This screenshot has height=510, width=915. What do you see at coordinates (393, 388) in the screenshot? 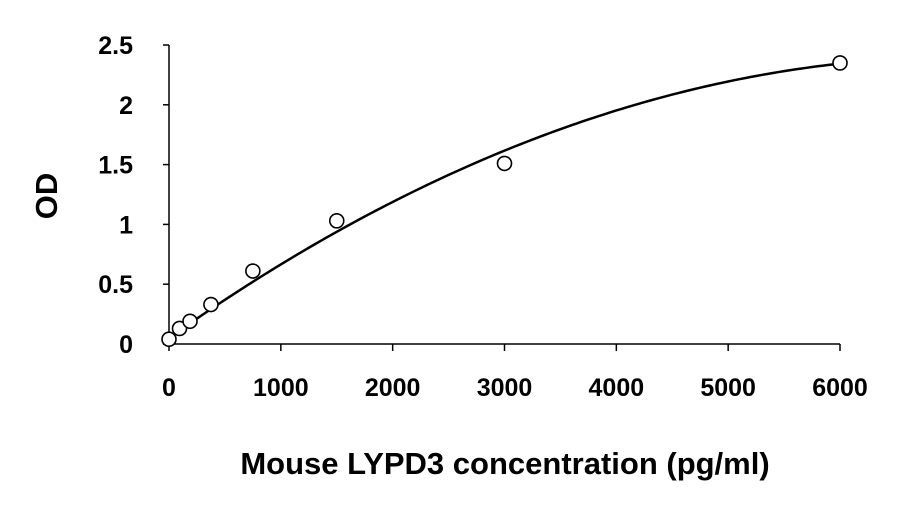
I see `x-tick-label: 2000` at bounding box center [393, 388].